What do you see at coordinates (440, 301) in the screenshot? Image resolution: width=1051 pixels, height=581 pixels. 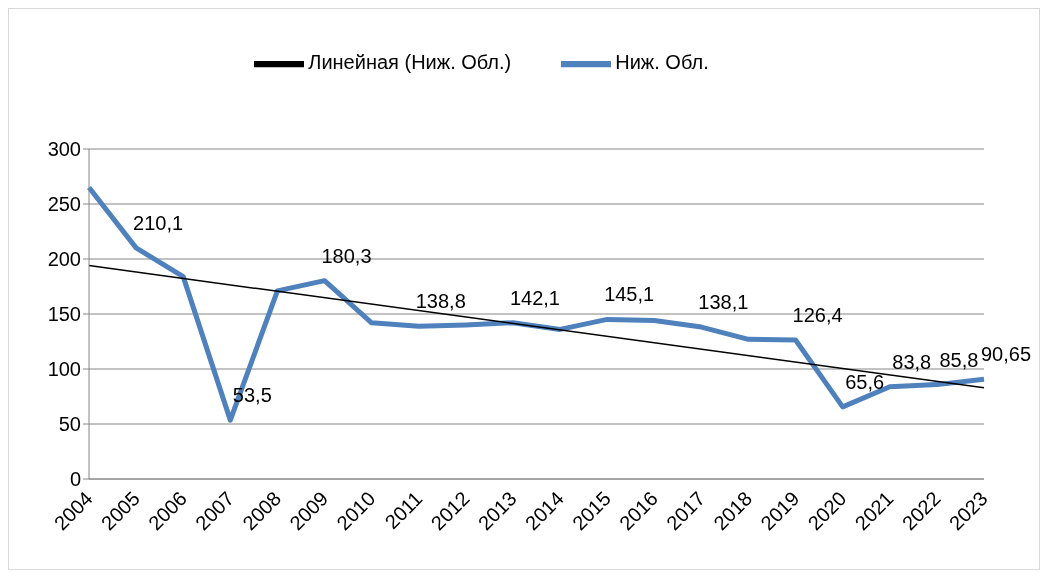 I see `data-label: 138,8` at bounding box center [440, 301].